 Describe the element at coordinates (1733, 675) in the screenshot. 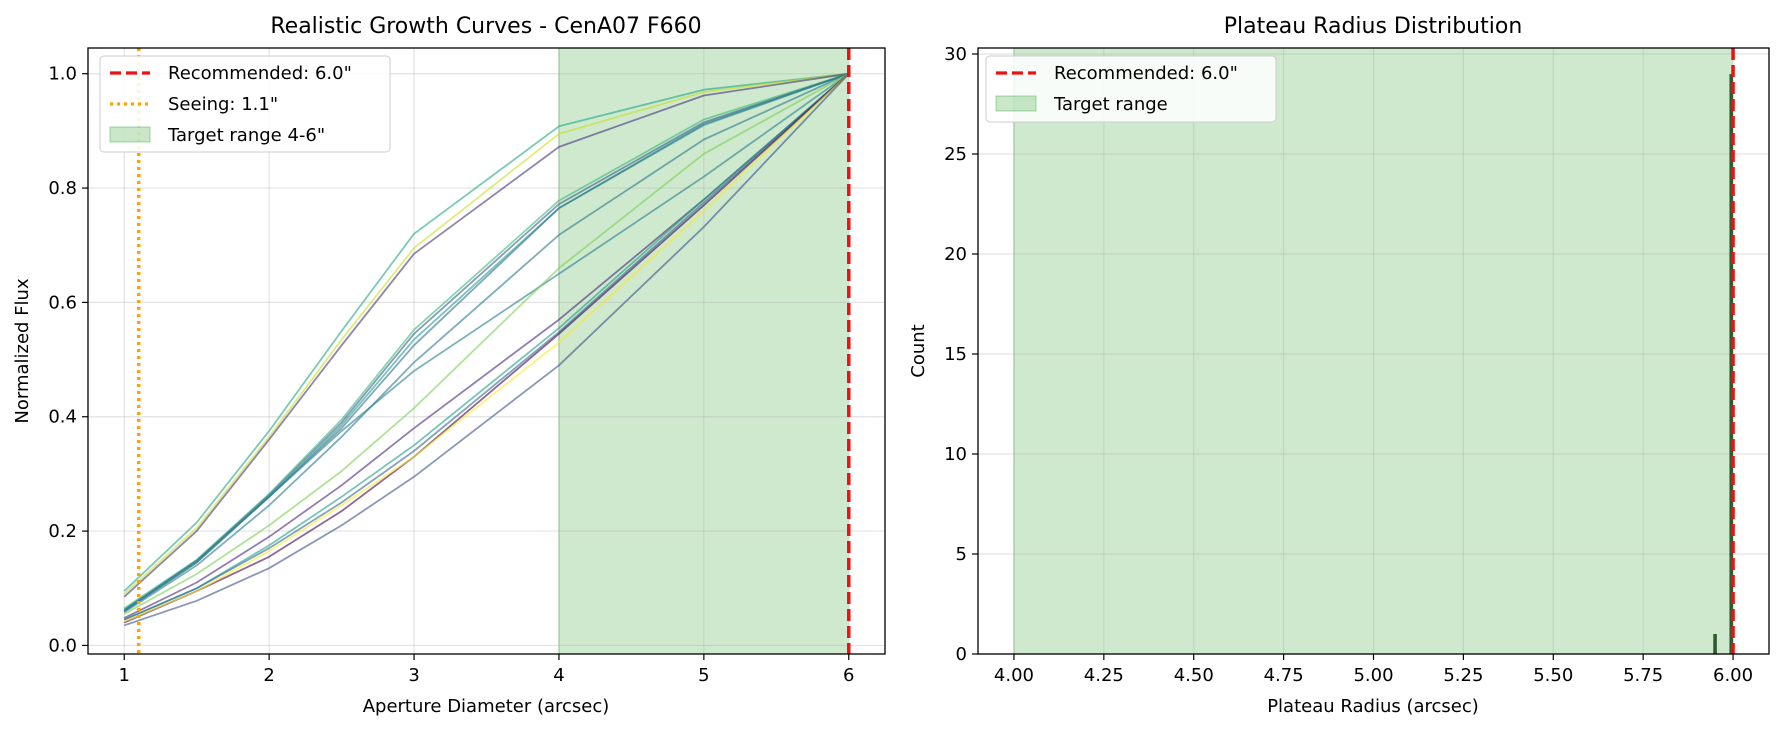

I see `x-tick-label: 6.00` at that location.